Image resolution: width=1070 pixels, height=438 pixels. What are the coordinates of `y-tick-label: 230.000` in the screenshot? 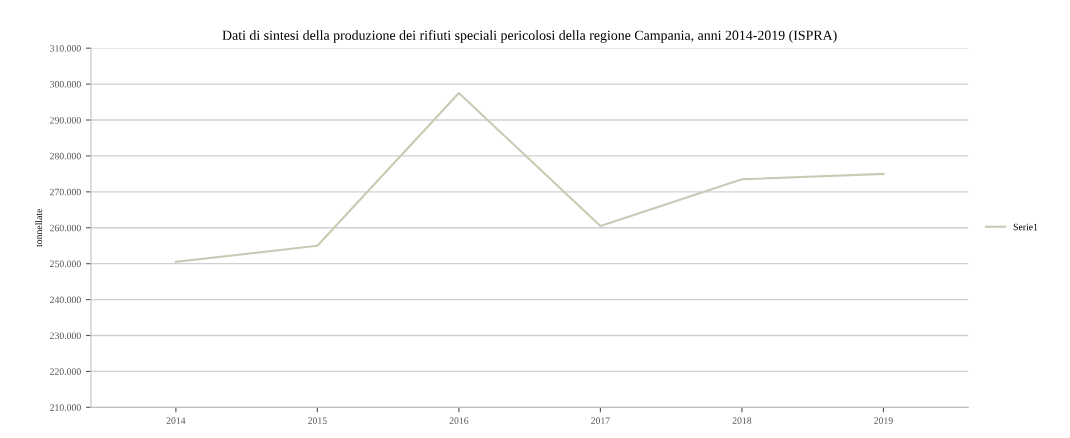 It's located at (65, 336).